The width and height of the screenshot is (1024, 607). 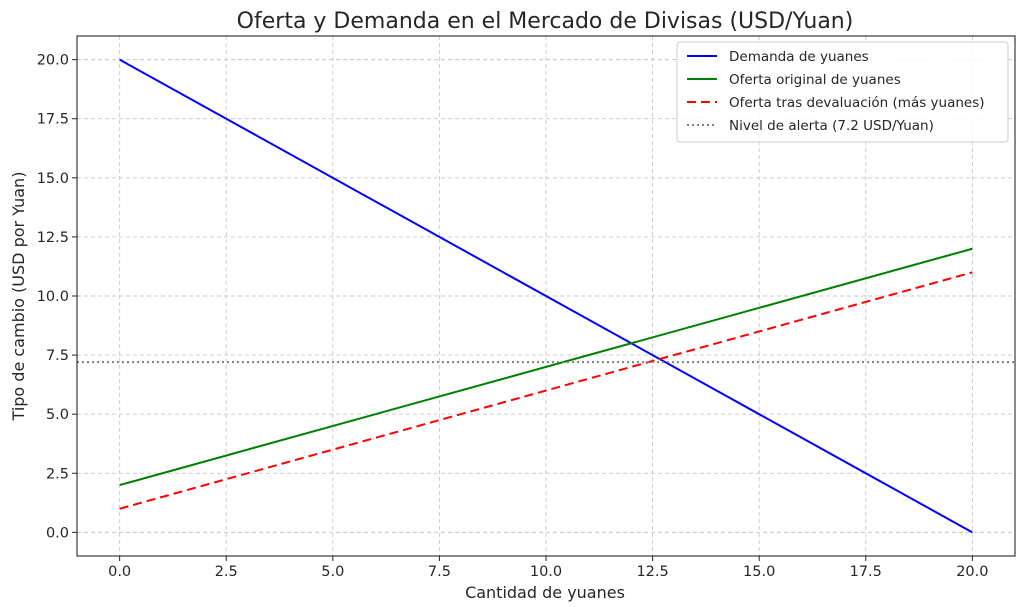 I want to click on y-tick-label: 17.5, so click(x=53, y=120).